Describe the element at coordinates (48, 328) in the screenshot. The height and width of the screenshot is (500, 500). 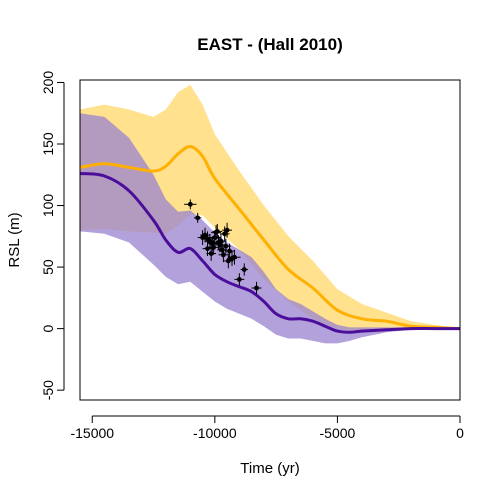
I see `y-tick-label: 0` at that location.